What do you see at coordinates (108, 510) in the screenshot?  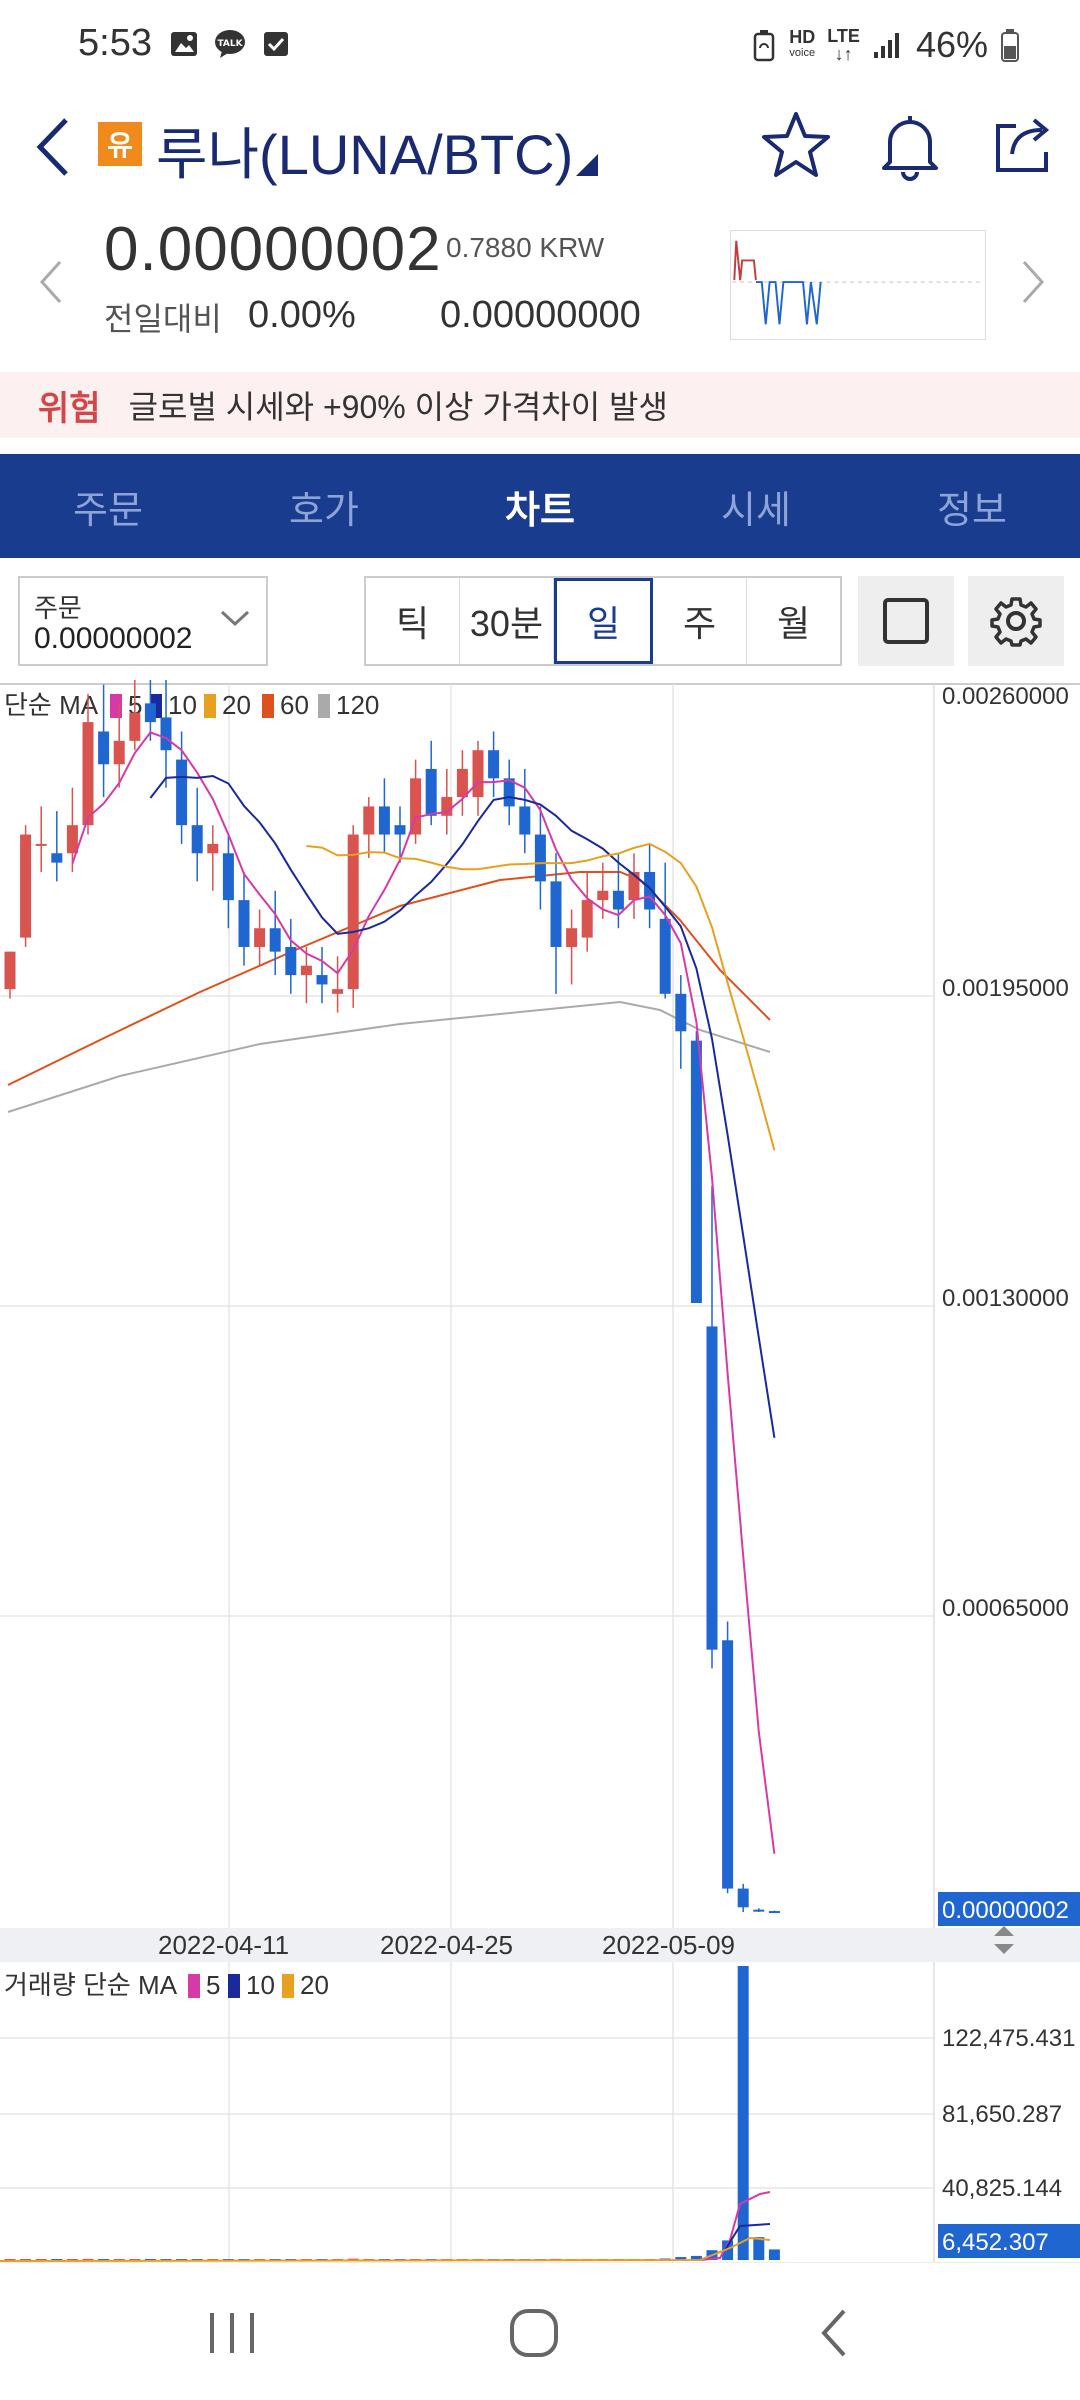 I see `tab-order: 주문` at bounding box center [108, 510].